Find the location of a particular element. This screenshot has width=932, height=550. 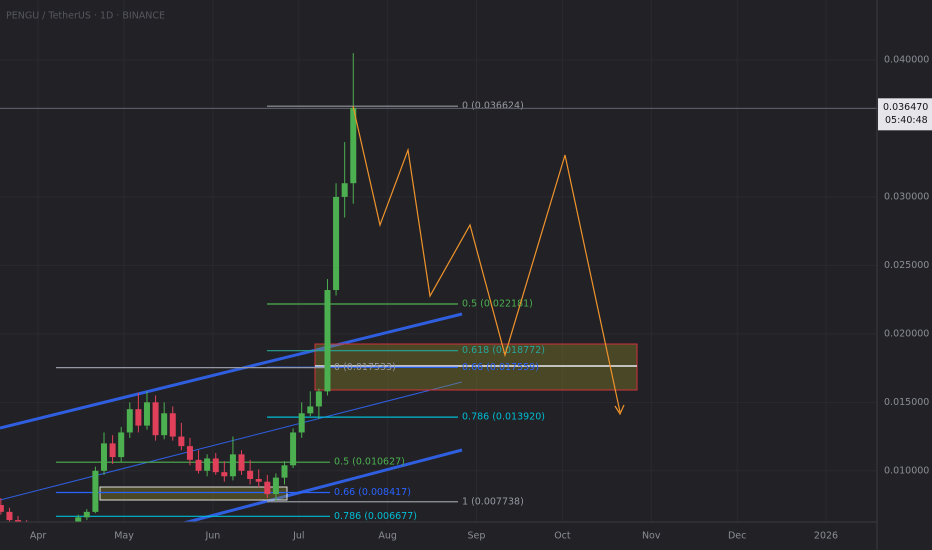

chart-title: PENGU / TetherUS · 1D · BINANCE is located at coordinates (85, 16).